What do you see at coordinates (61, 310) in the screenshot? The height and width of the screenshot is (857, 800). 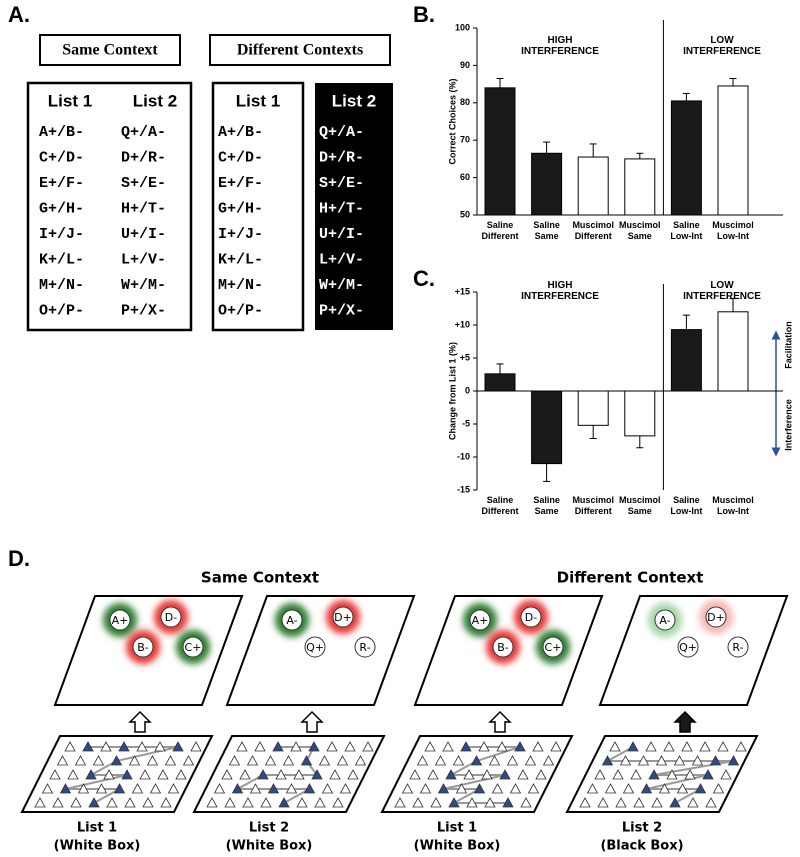 I see `list-item: O+/P-` at bounding box center [61, 310].